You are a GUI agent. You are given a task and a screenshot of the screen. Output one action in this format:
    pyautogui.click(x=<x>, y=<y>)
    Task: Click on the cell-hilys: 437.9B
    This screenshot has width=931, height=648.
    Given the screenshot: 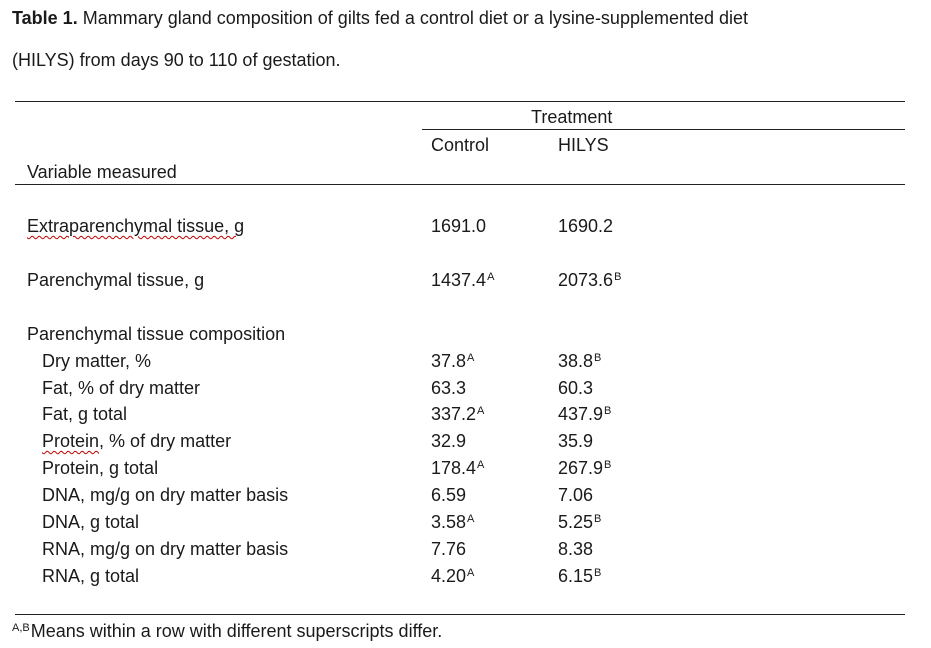 What is the action you would take?
    pyautogui.click(x=585, y=414)
    